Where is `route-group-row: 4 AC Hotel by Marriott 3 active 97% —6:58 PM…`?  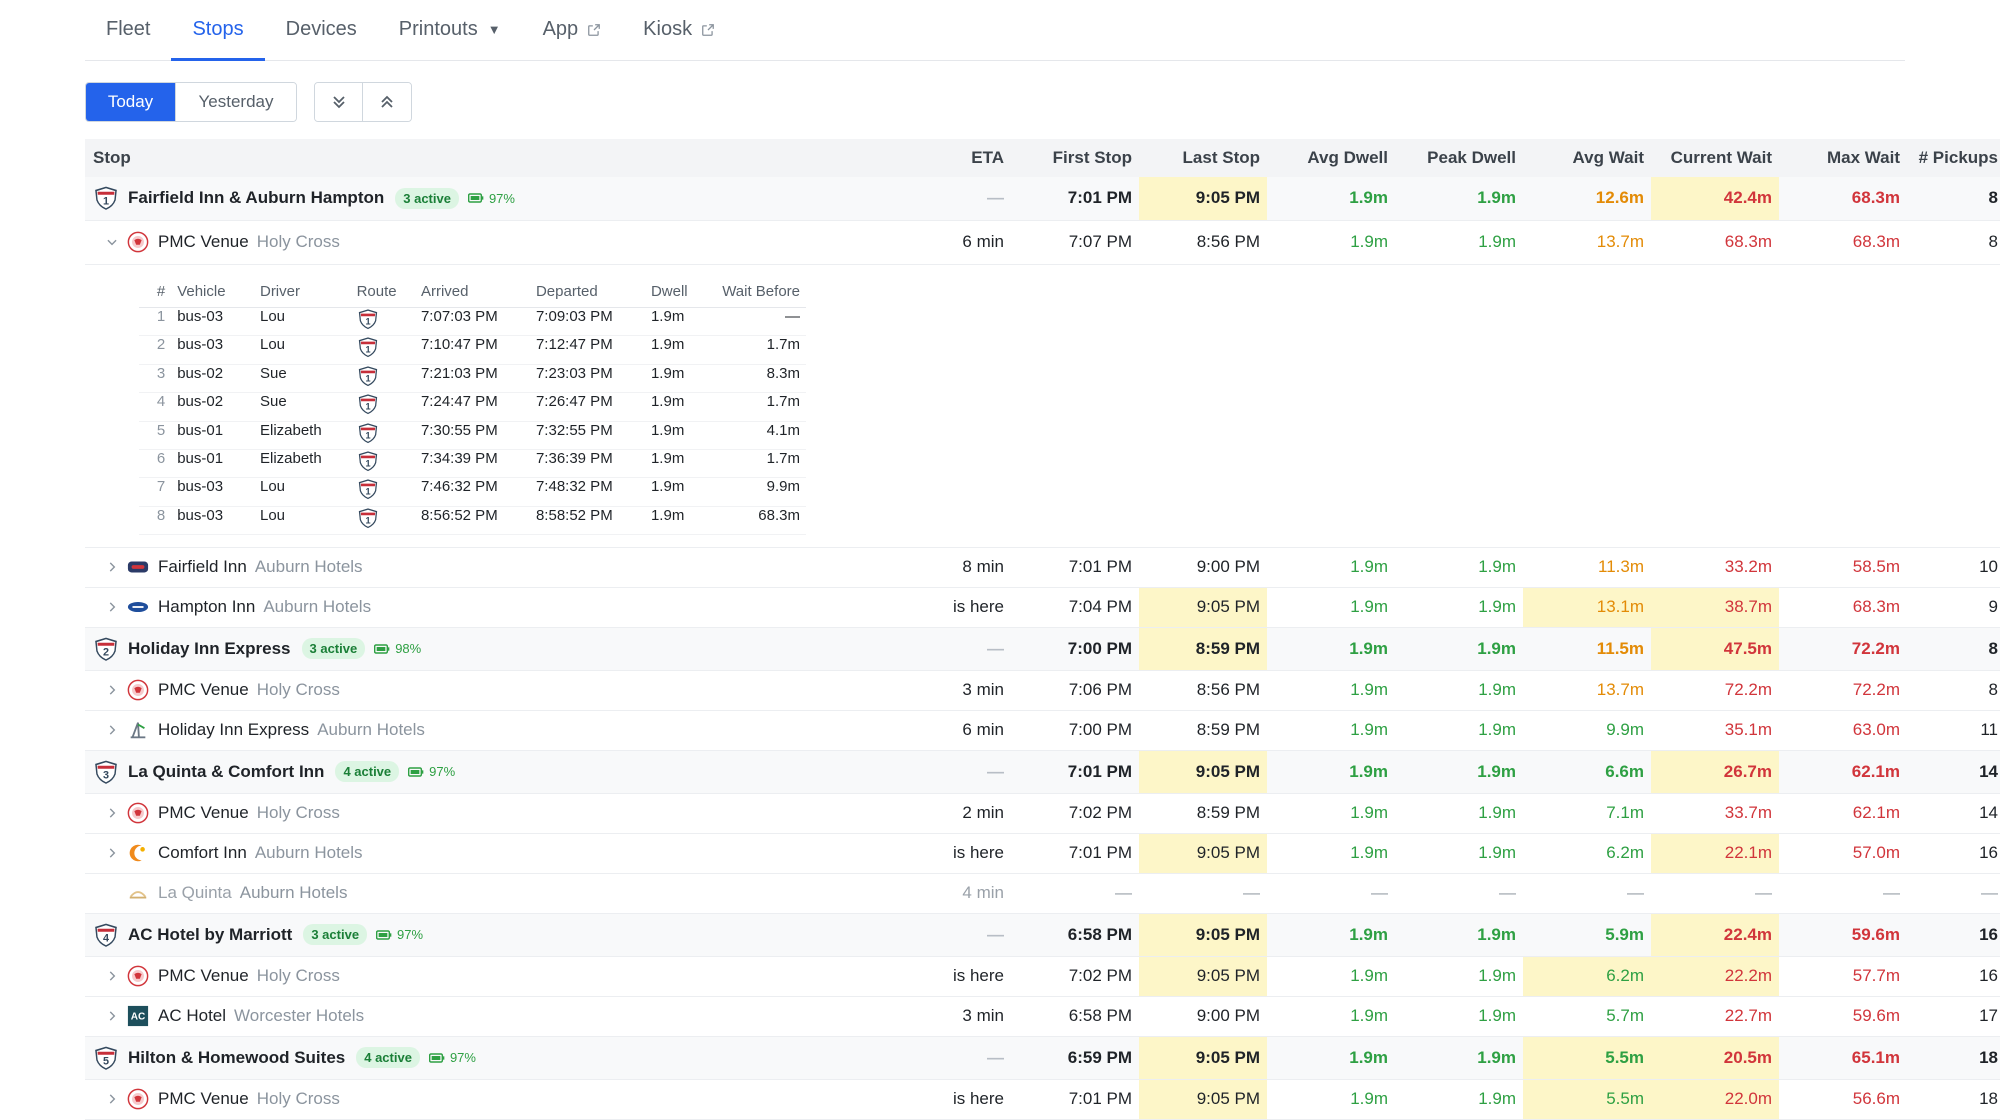 route-group-row: 4 AC Hotel by Marriott 3 active 97% —6:58 PM… is located at coordinates (1042, 935).